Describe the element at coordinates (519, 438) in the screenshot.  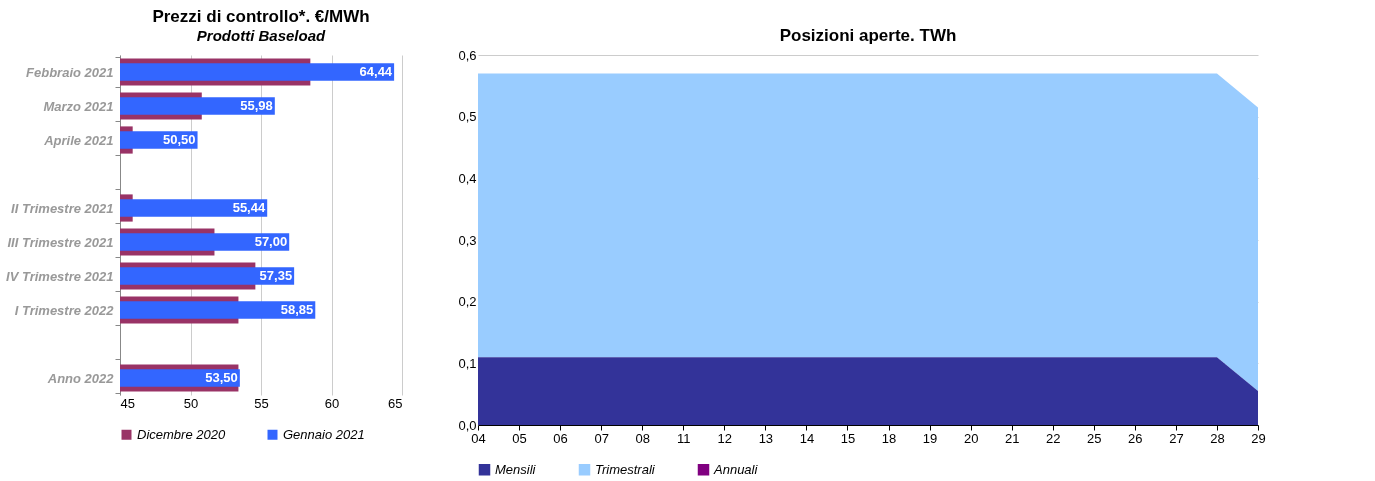
I see `x-tick-label: 05` at that location.